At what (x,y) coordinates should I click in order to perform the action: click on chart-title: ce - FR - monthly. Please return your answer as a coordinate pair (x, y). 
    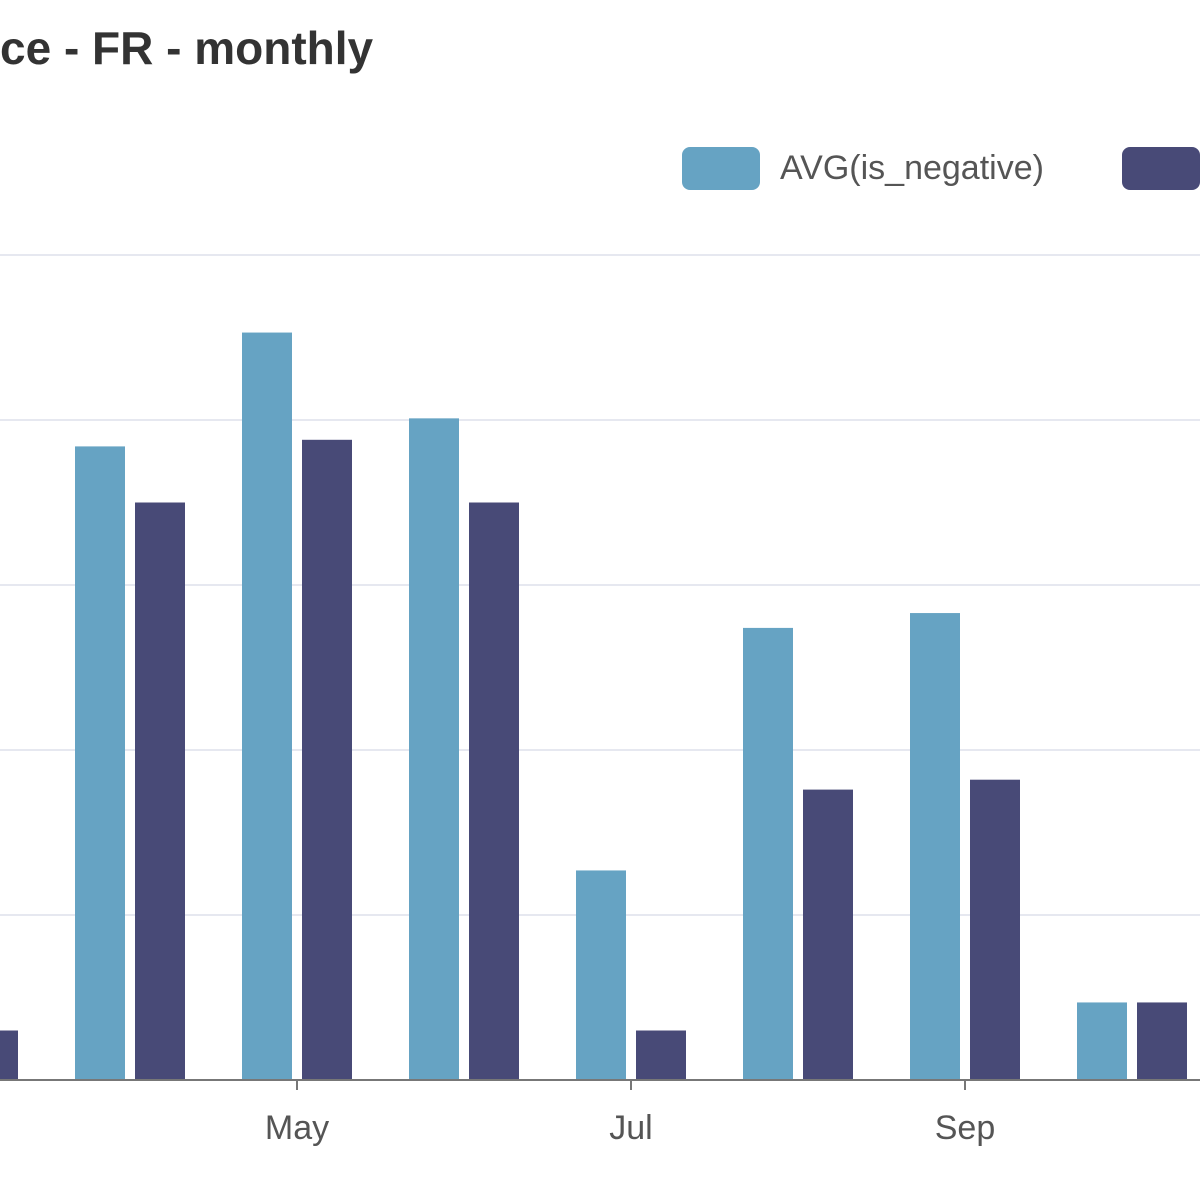
    Looking at the image, I should click on (187, 48).